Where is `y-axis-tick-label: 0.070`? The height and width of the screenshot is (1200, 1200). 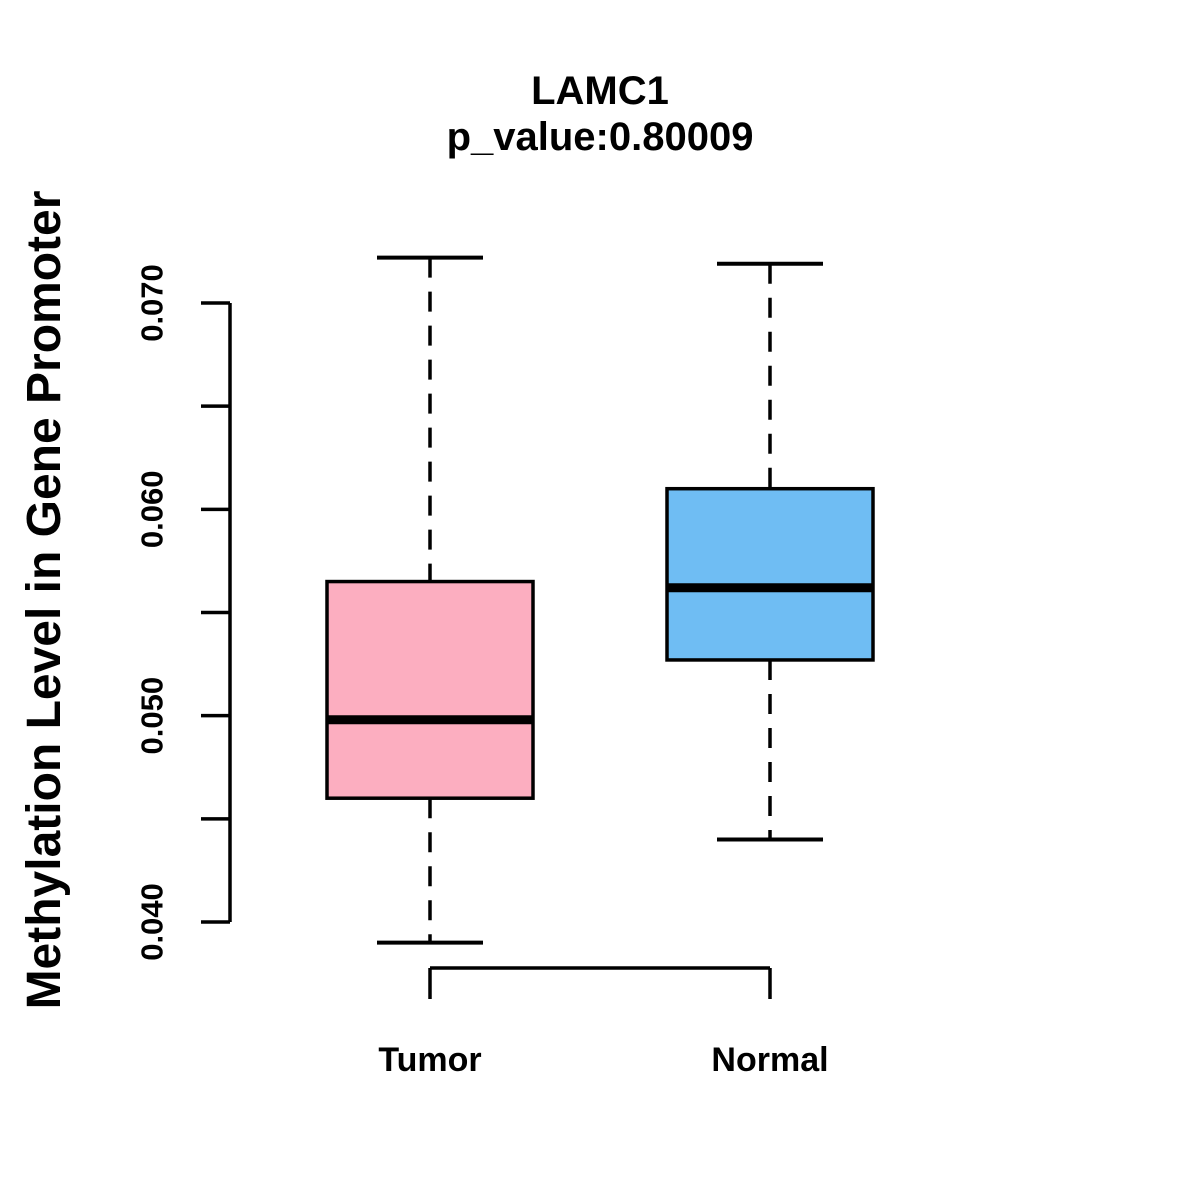
y-axis-tick-label: 0.070 is located at coordinates (152, 303).